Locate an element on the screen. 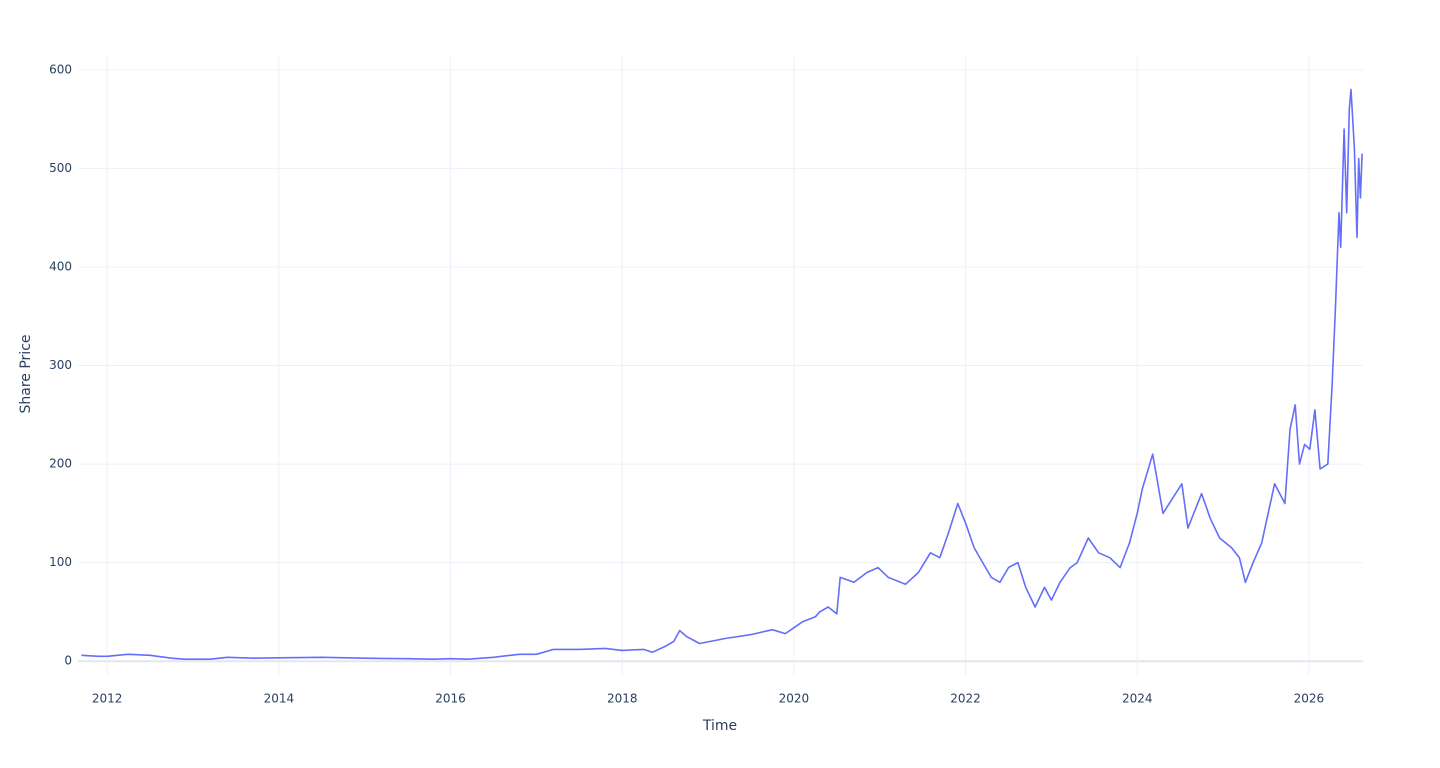  x-axis-title: Time is located at coordinates (719, 726).